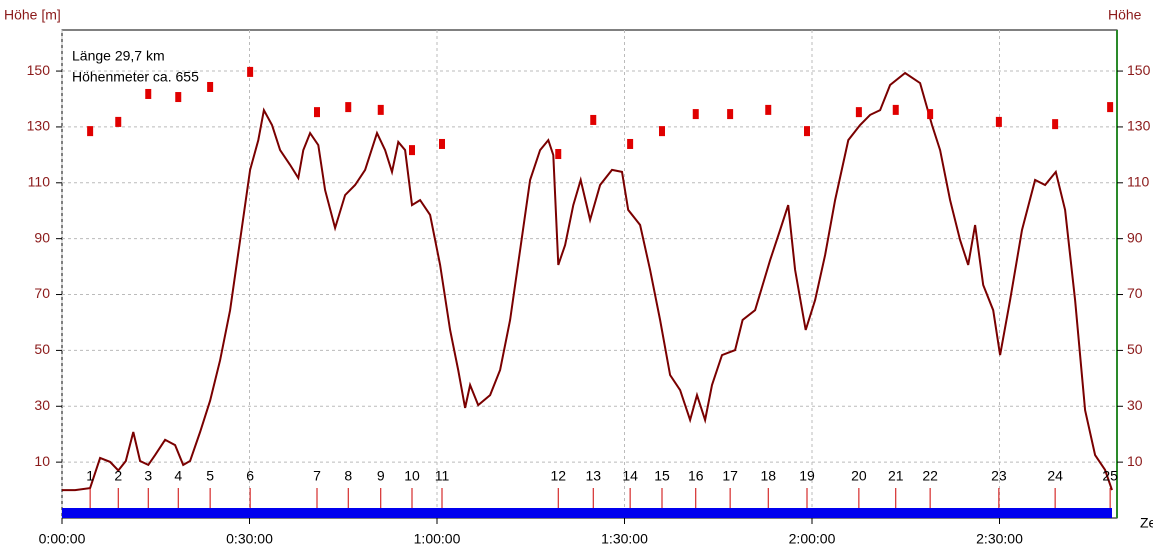 This screenshot has height=555, width=1153. I want to click on waypoint-label: 17, so click(730, 476).